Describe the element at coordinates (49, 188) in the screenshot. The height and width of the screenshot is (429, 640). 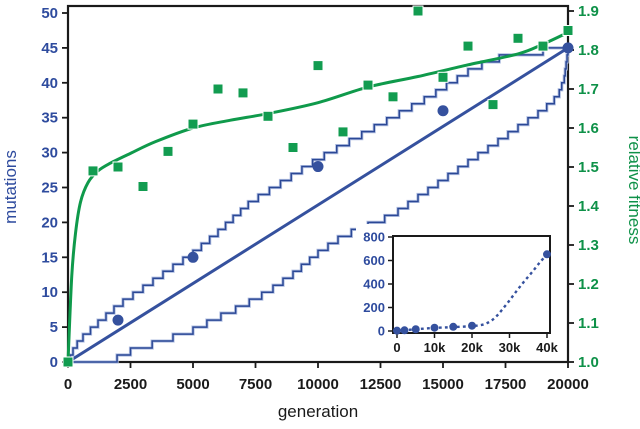
I see `y-left-tick-label: 25` at that location.